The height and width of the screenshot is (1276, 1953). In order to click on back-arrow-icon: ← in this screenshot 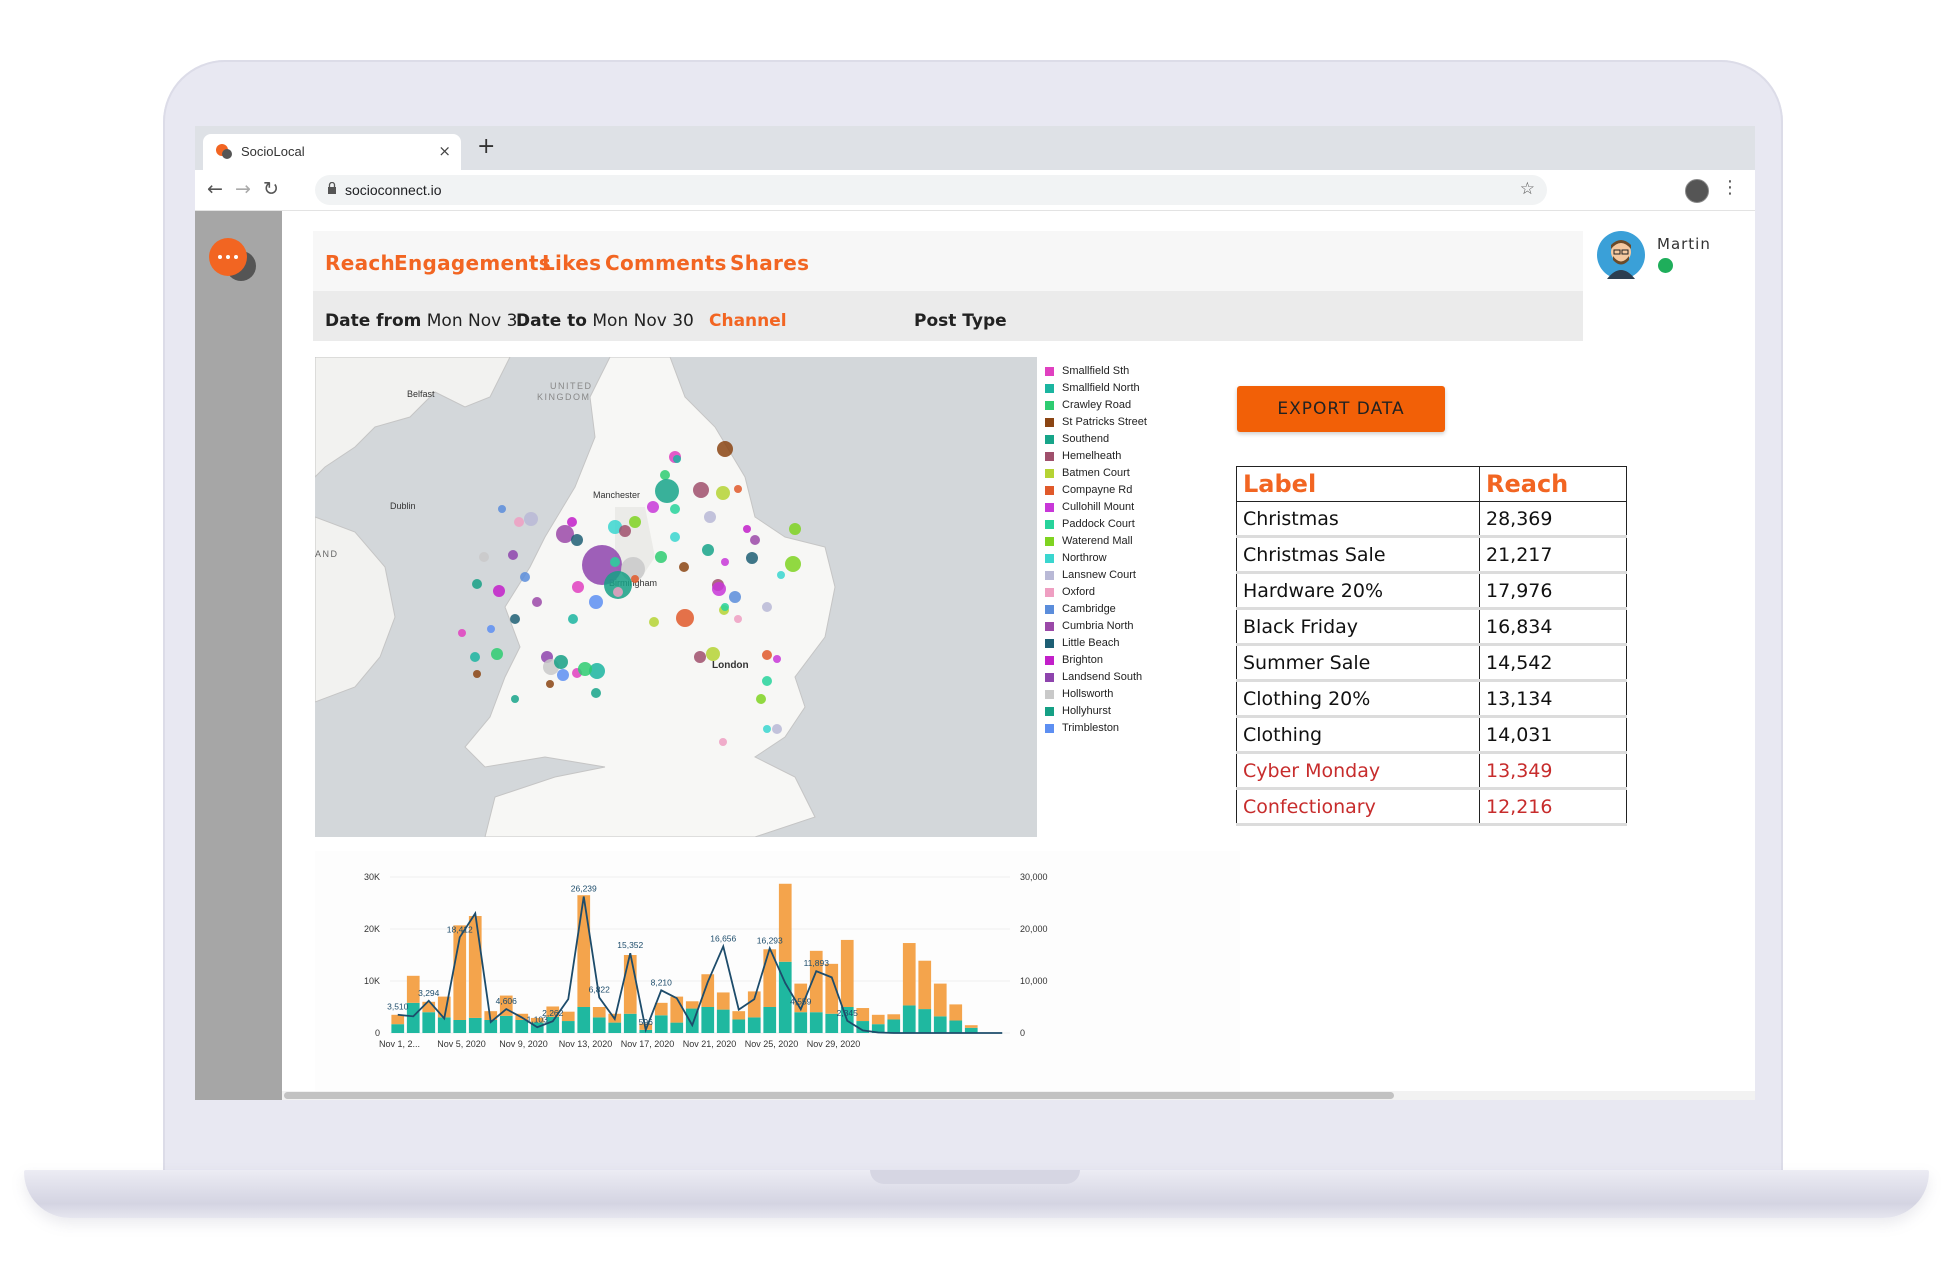, I will do `click(215, 189)`.